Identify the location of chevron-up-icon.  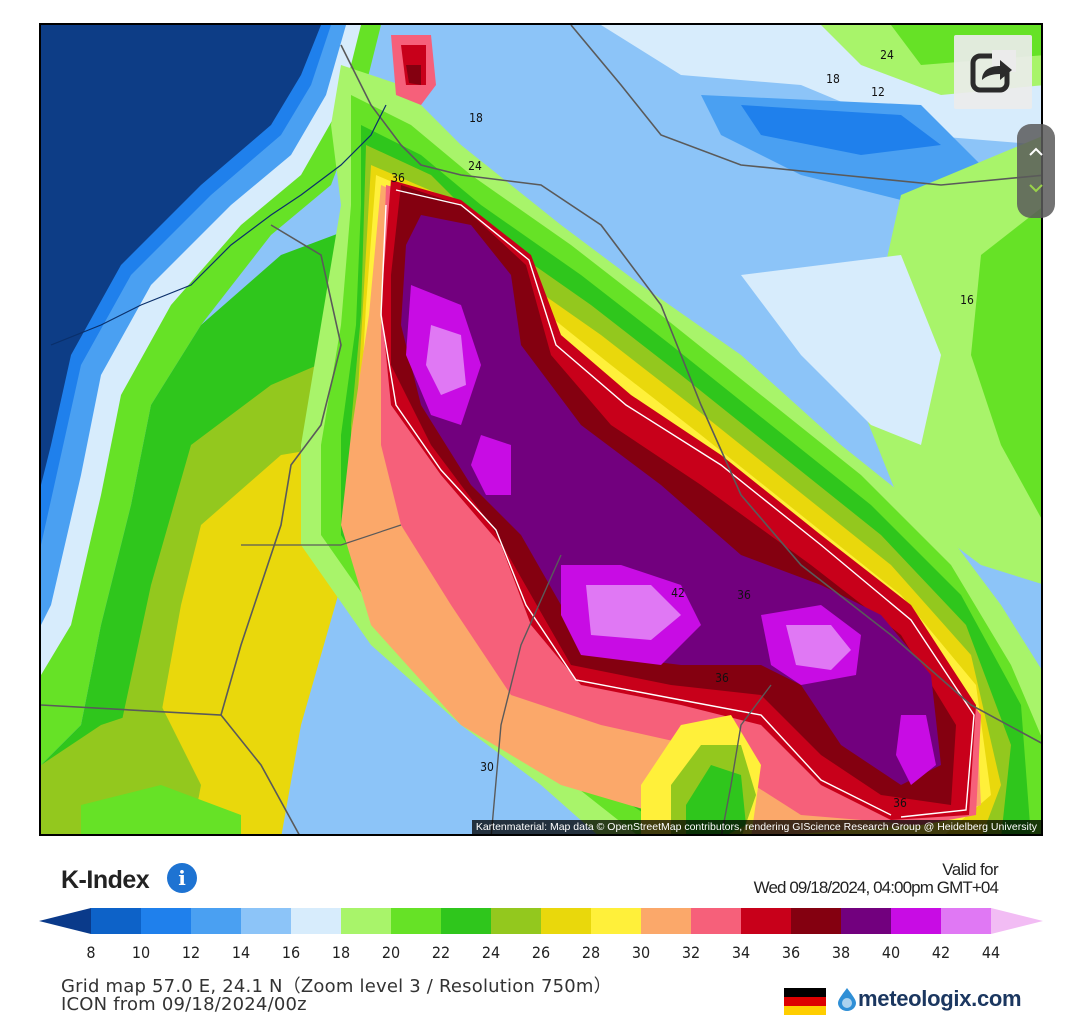
(1036, 151).